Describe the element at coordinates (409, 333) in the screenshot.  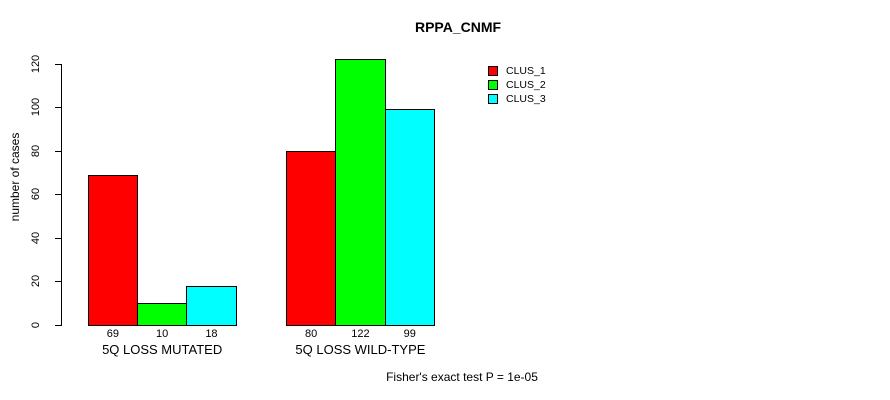
I see `bar-value-label: 99` at that location.